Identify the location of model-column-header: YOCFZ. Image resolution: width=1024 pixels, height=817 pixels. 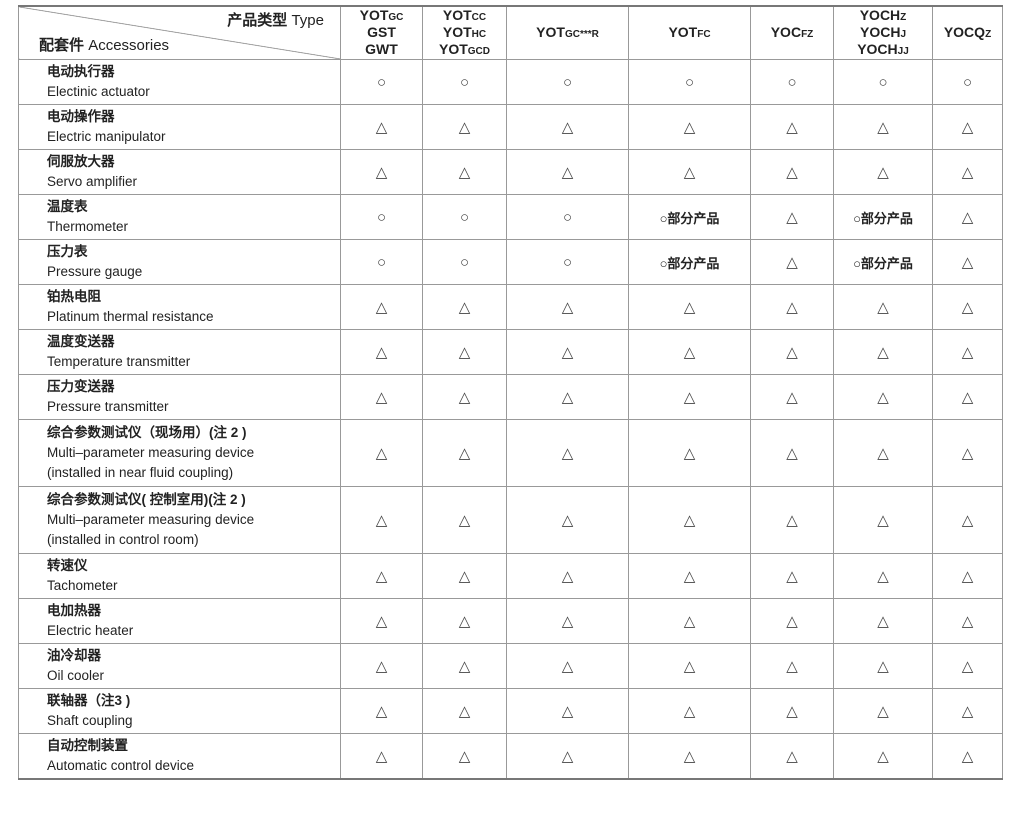
(792, 32).